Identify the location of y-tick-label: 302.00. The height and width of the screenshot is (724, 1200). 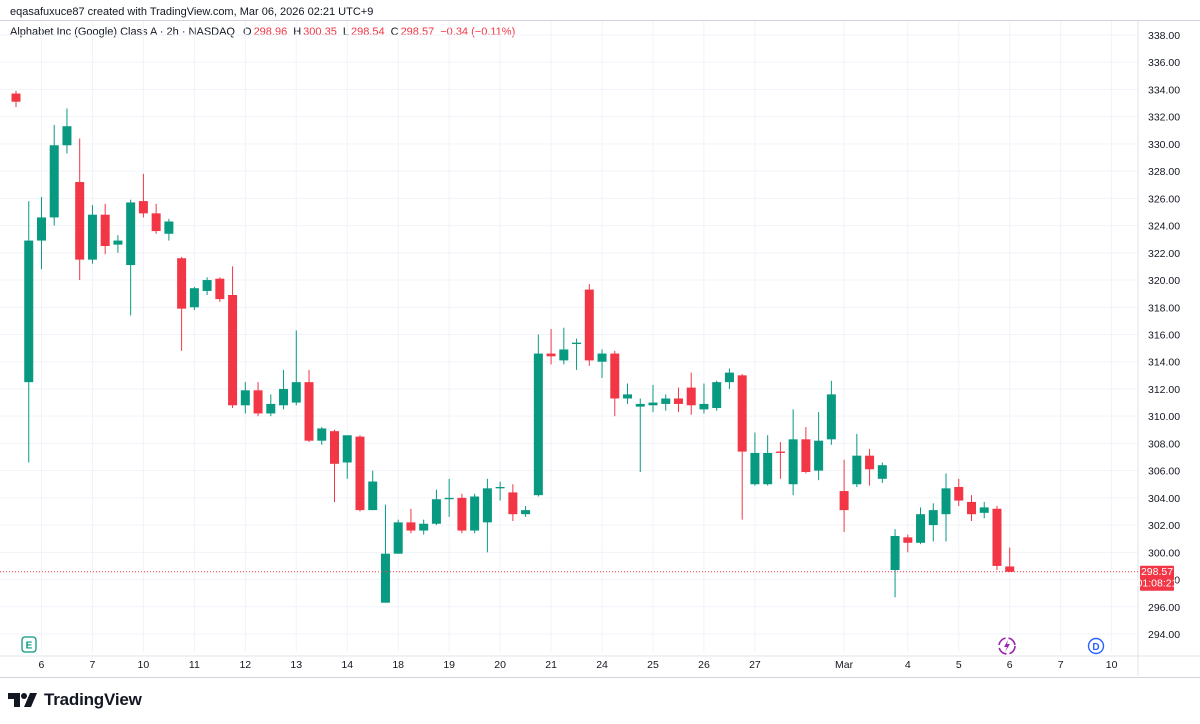
(1164, 526).